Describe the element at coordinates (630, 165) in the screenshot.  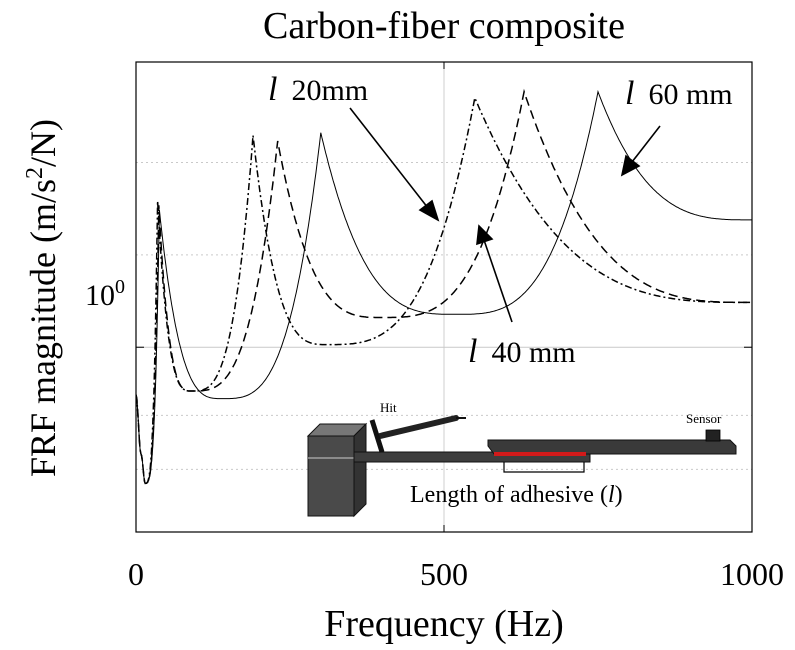
I see `arrowhead-60mm` at that location.